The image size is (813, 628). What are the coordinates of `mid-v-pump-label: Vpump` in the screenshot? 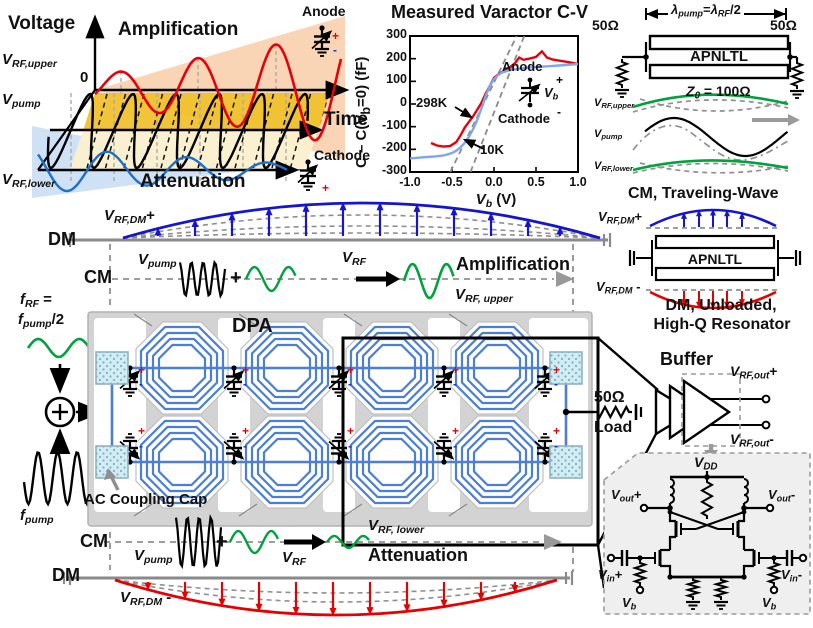 It's located at (157, 260).